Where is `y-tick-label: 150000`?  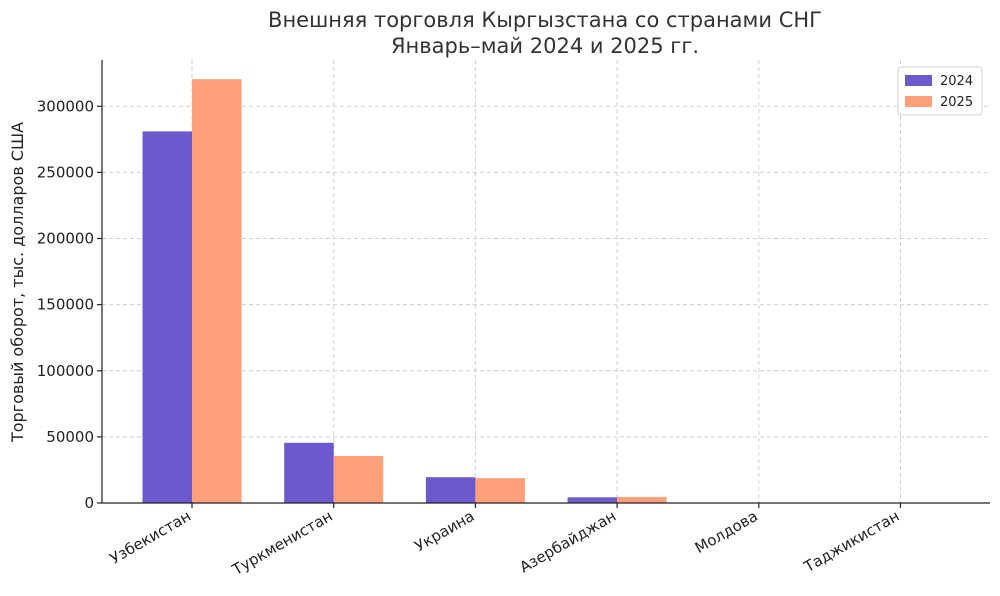
y-tick-label: 150000 is located at coordinates (65, 305).